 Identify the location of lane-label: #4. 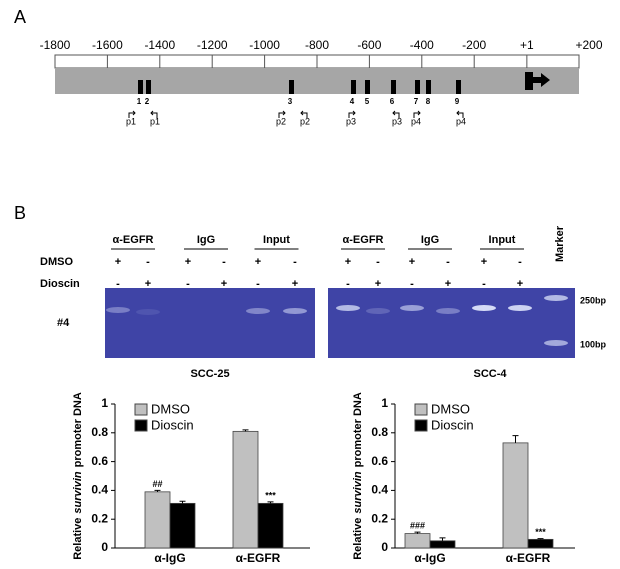
(63, 323).